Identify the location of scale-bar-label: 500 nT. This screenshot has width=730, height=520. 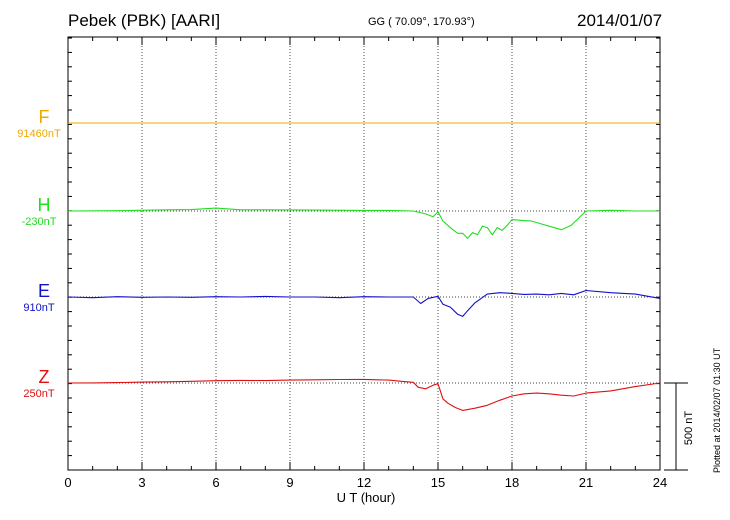
(689, 428).